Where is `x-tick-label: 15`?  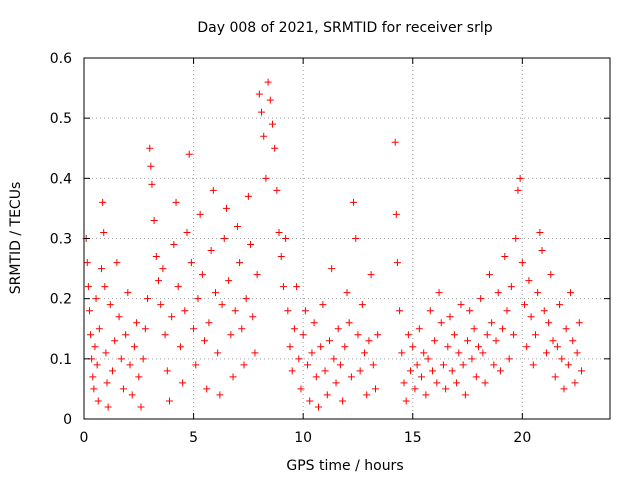 x-tick-label: 15 is located at coordinates (413, 438).